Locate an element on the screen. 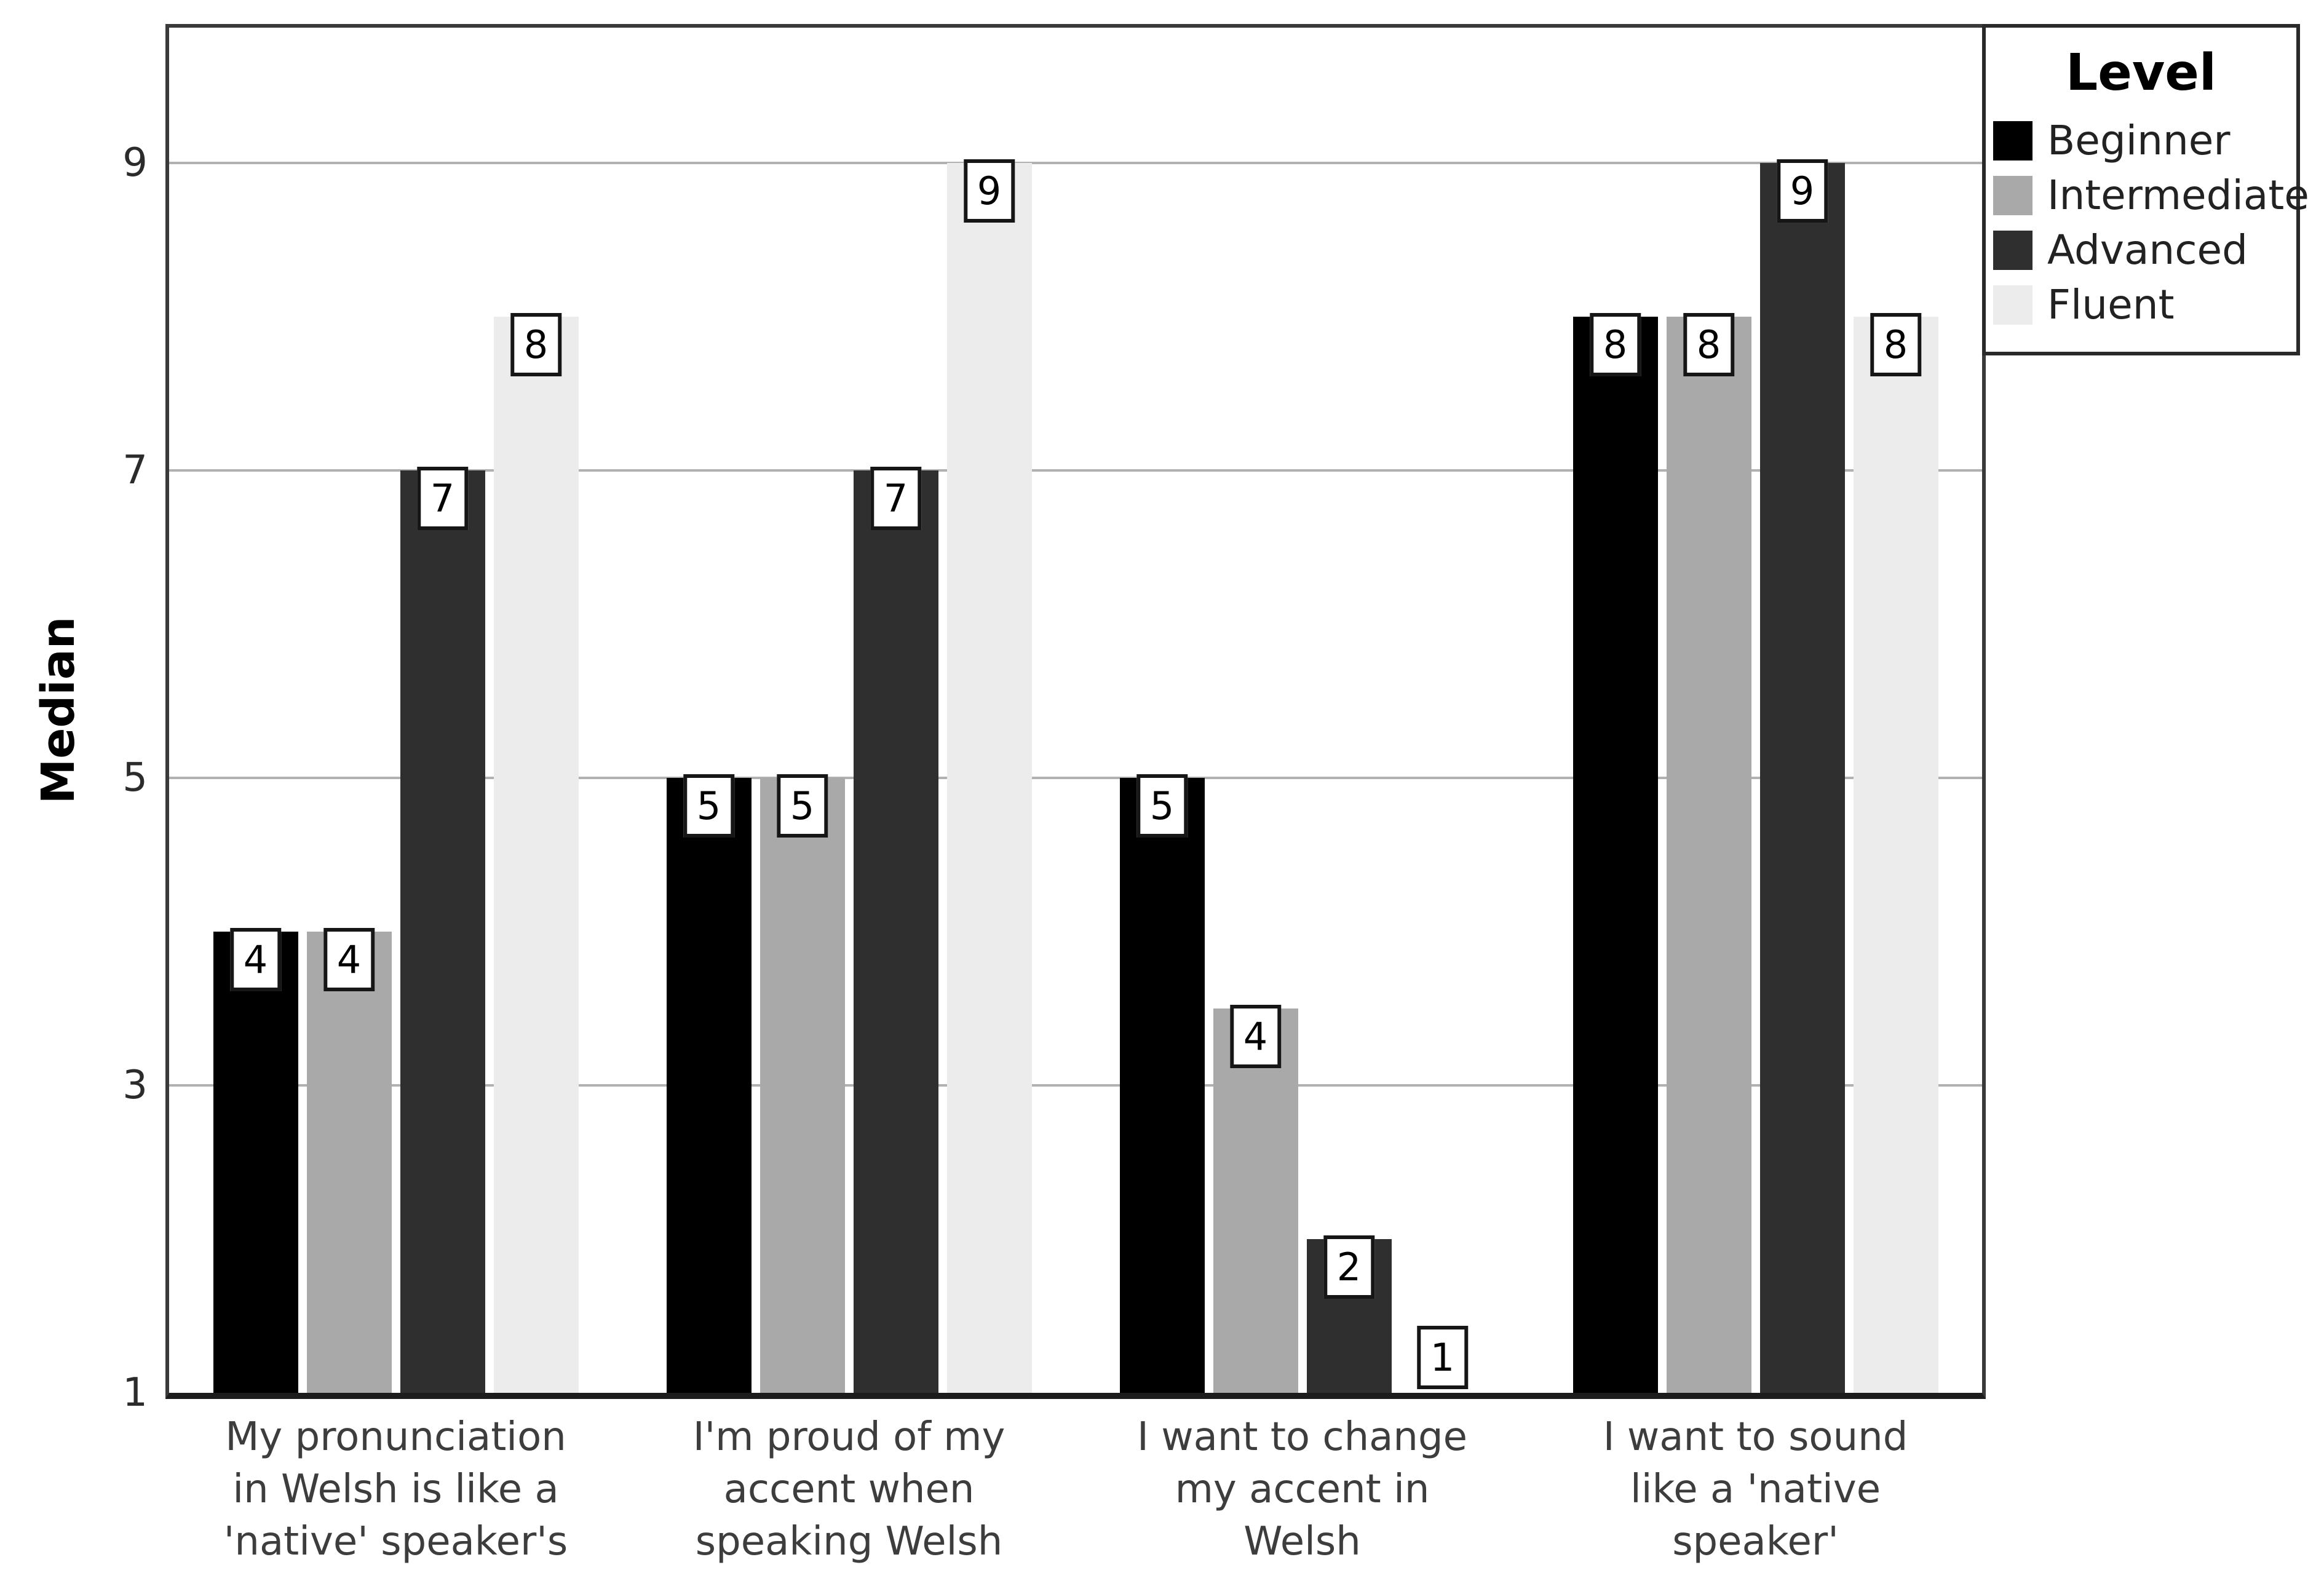  legend: Level Beginner Intermediate Advanced Fluent is located at coordinates (2145, 190).